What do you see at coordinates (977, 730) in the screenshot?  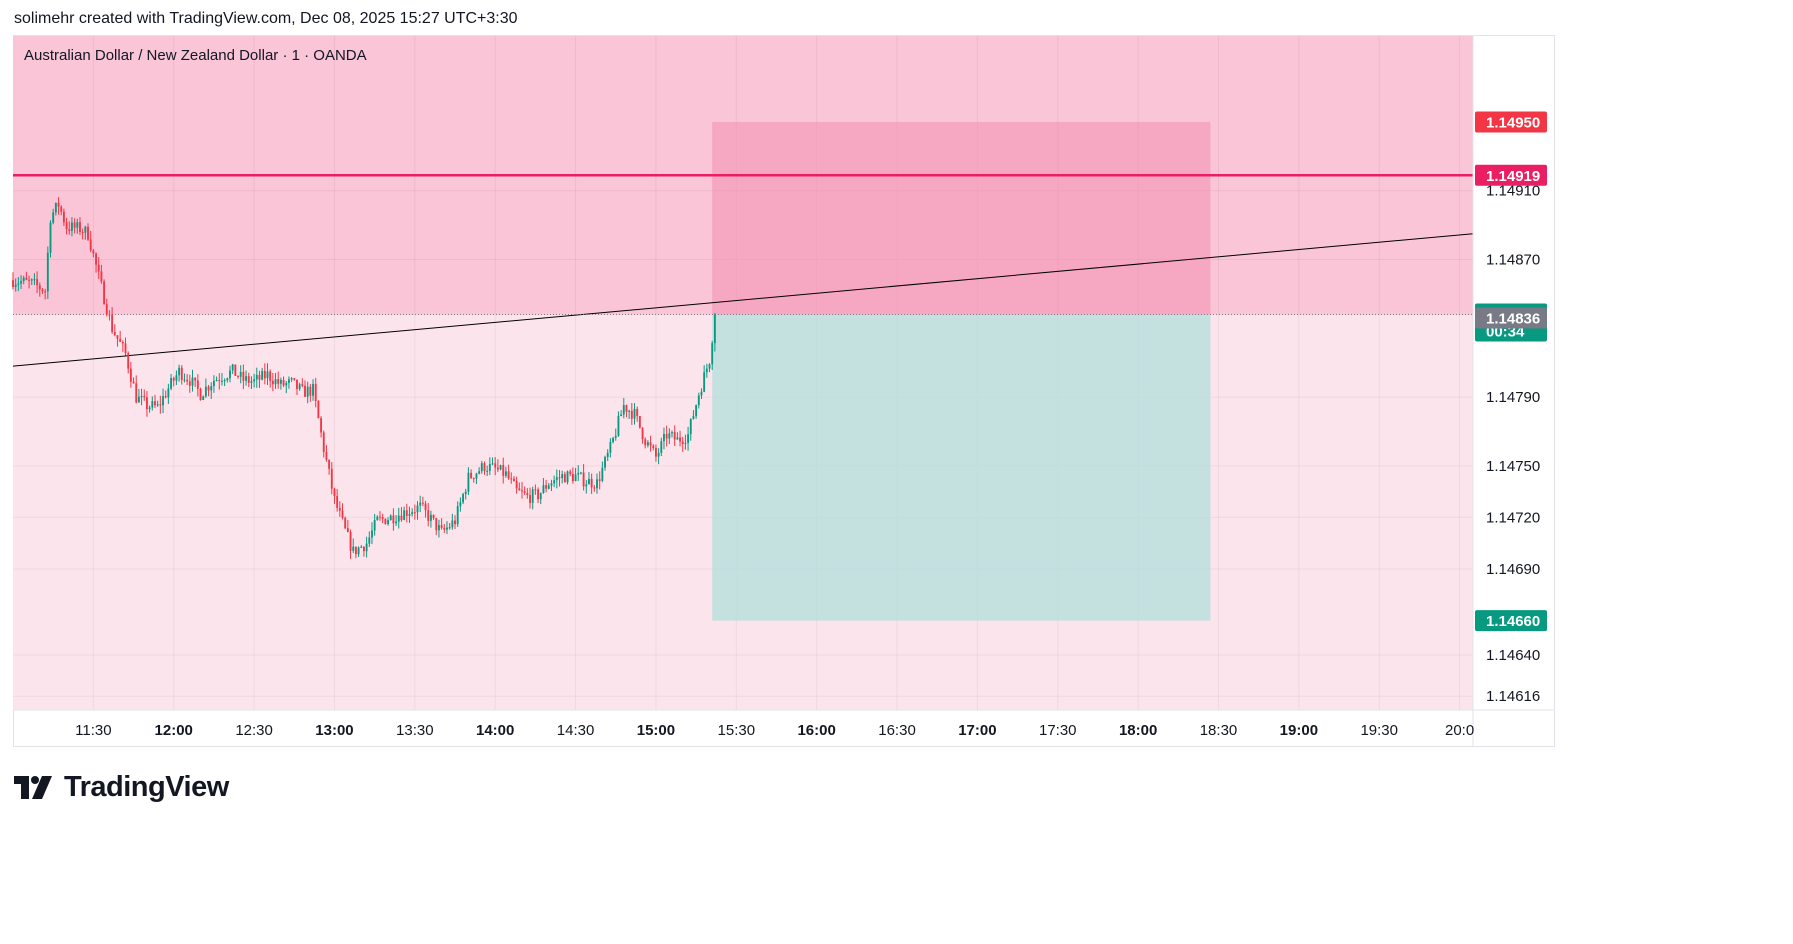 I see `time-tick-label: 17:00` at bounding box center [977, 730].